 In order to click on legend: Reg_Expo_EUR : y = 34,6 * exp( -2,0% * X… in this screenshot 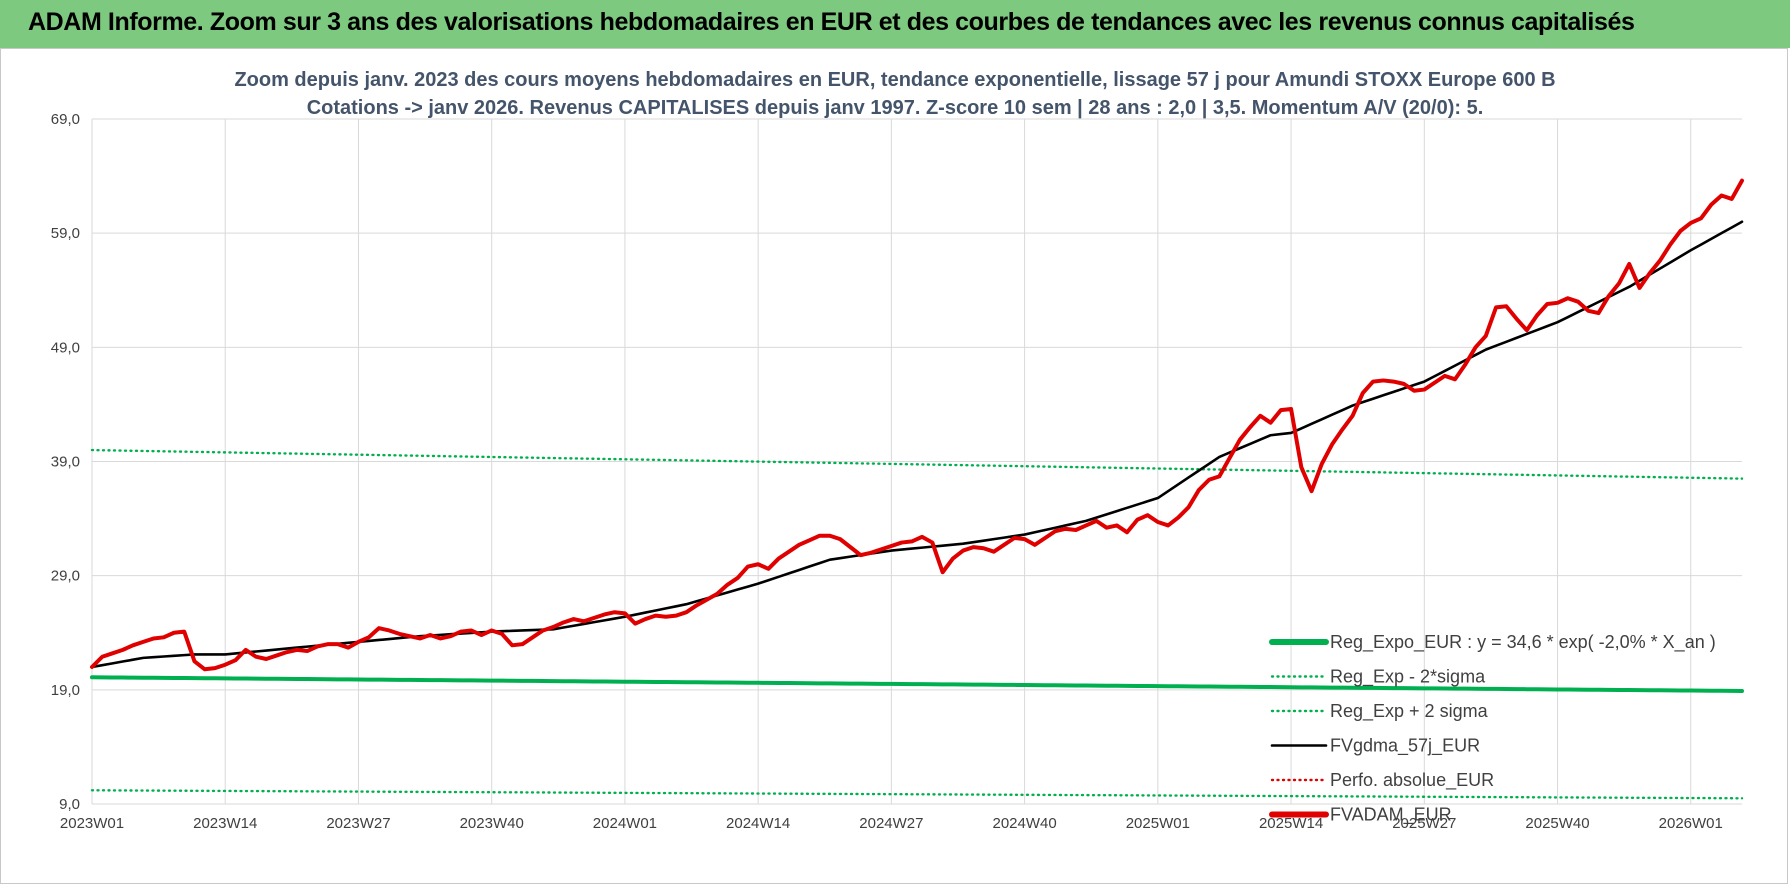, I will do `click(1492, 729)`.